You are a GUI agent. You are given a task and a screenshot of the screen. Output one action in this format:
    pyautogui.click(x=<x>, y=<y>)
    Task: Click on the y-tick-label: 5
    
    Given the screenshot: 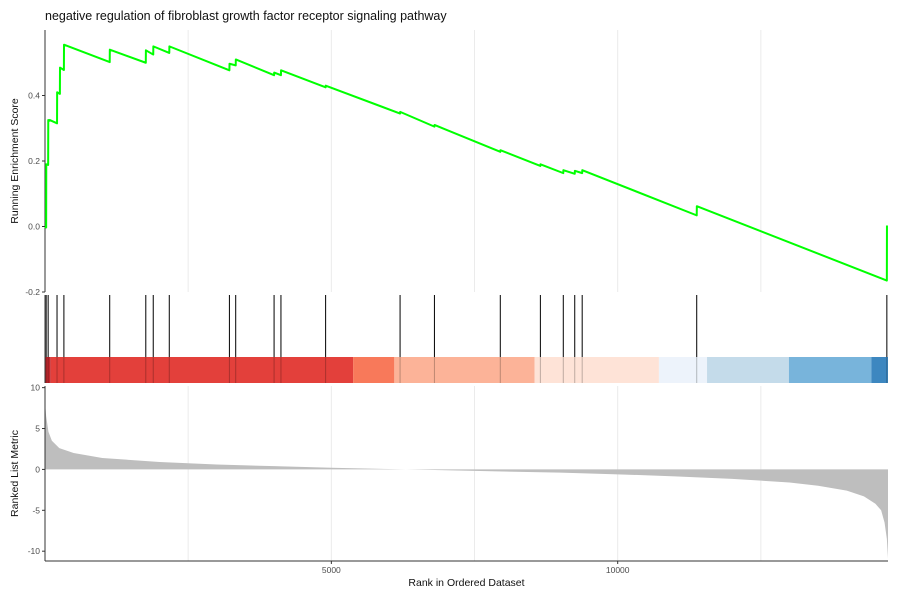 What is the action you would take?
    pyautogui.click(x=37, y=429)
    